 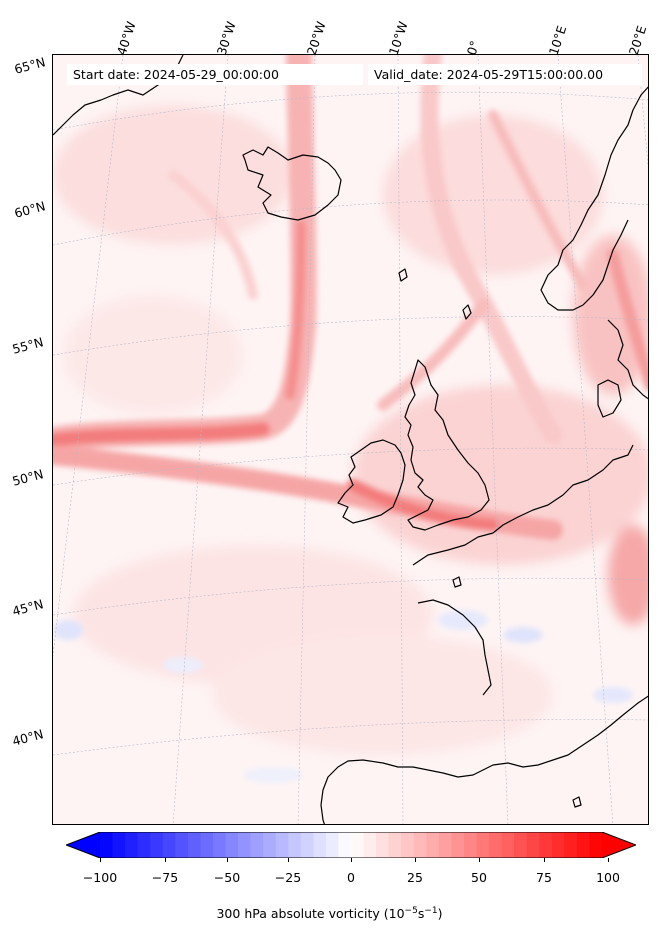 I want to click on lat-label-45n: 45°N, so click(x=27, y=607).